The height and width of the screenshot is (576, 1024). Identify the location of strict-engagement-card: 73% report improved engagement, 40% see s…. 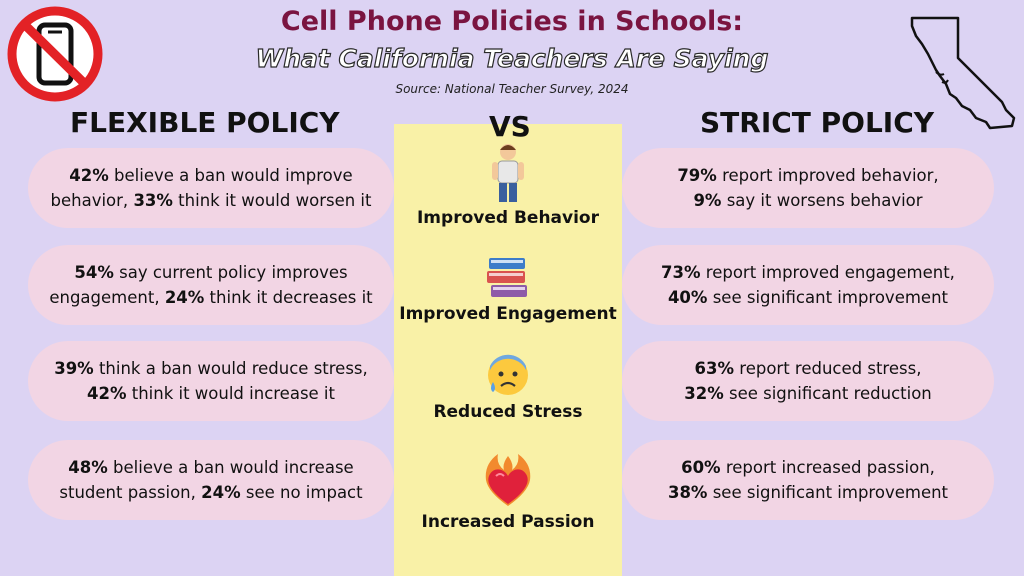
(808, 285).